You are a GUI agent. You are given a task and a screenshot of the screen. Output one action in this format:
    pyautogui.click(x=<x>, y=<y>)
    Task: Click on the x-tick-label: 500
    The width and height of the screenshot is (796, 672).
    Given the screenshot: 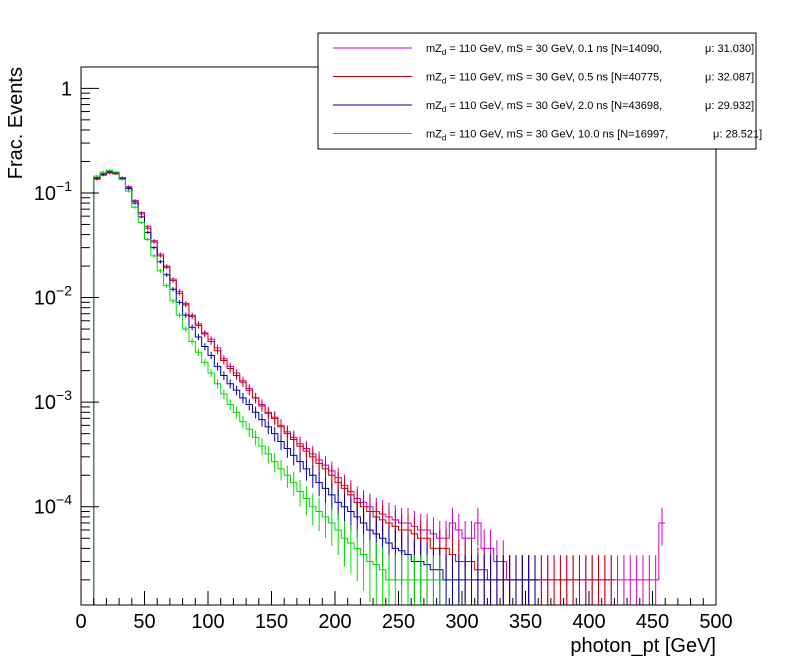 What is the action you would take?
    pyautogui.click(x=715, y=622)
    